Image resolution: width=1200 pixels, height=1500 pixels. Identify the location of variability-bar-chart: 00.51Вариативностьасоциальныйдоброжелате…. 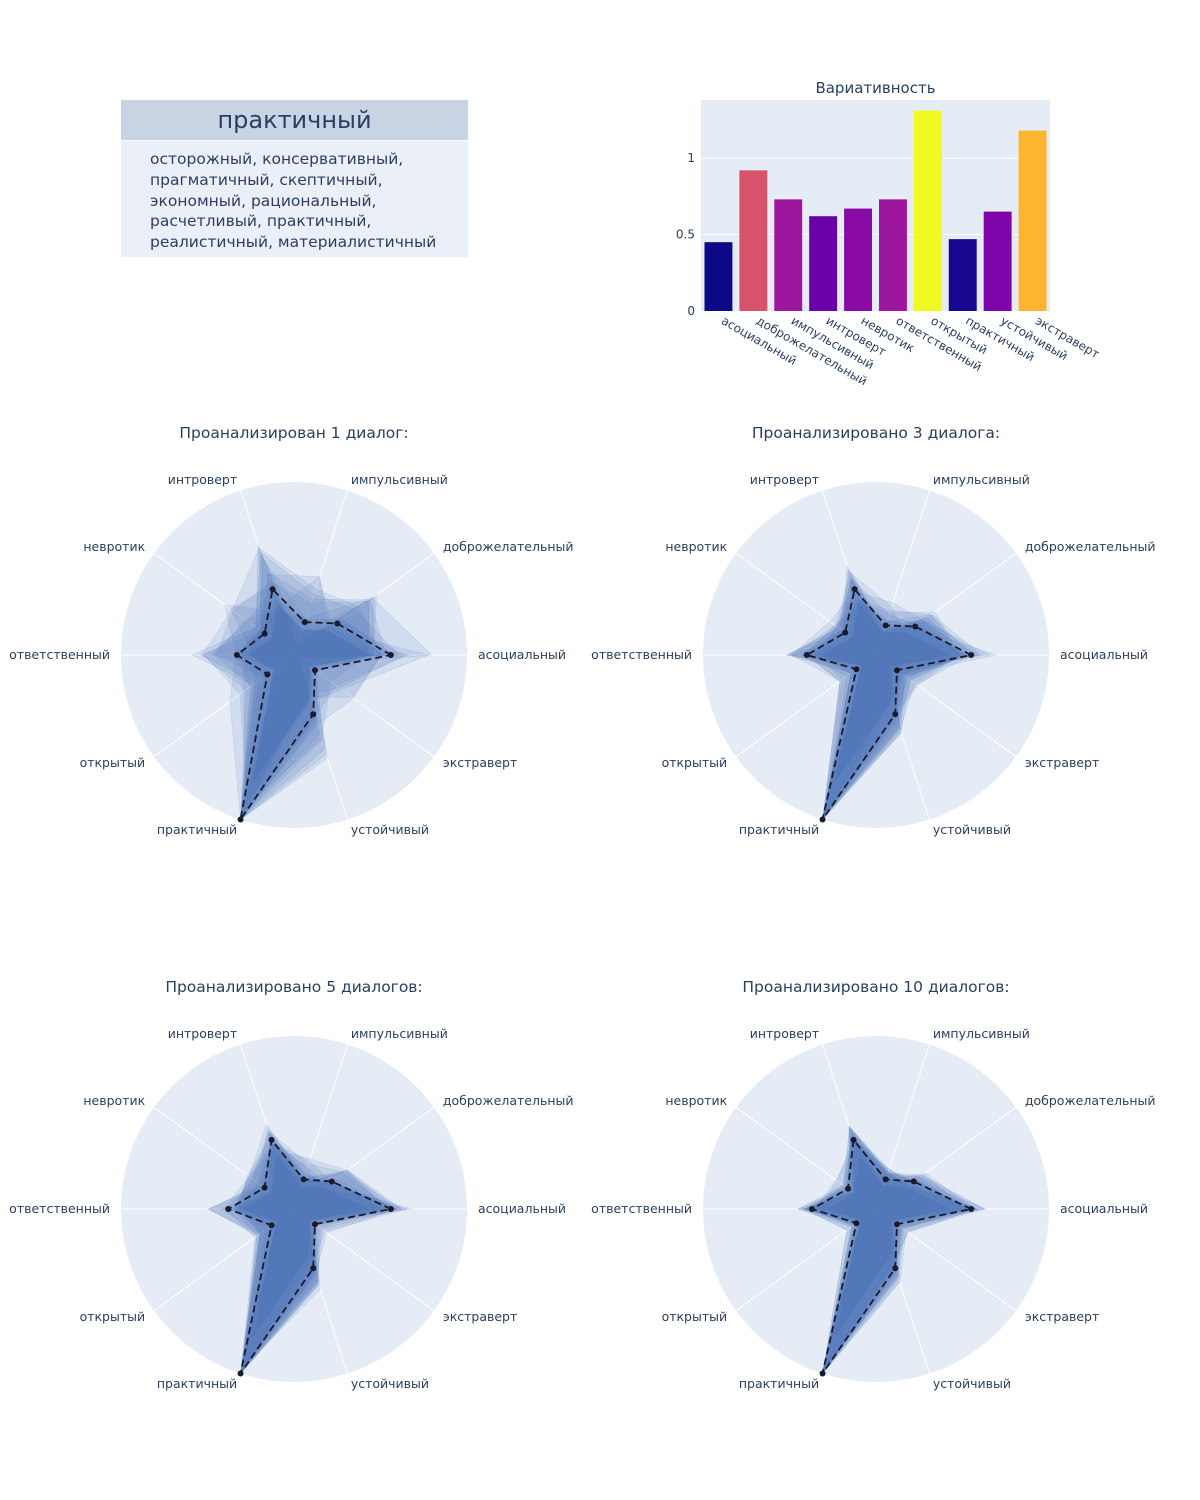
(889, 233).